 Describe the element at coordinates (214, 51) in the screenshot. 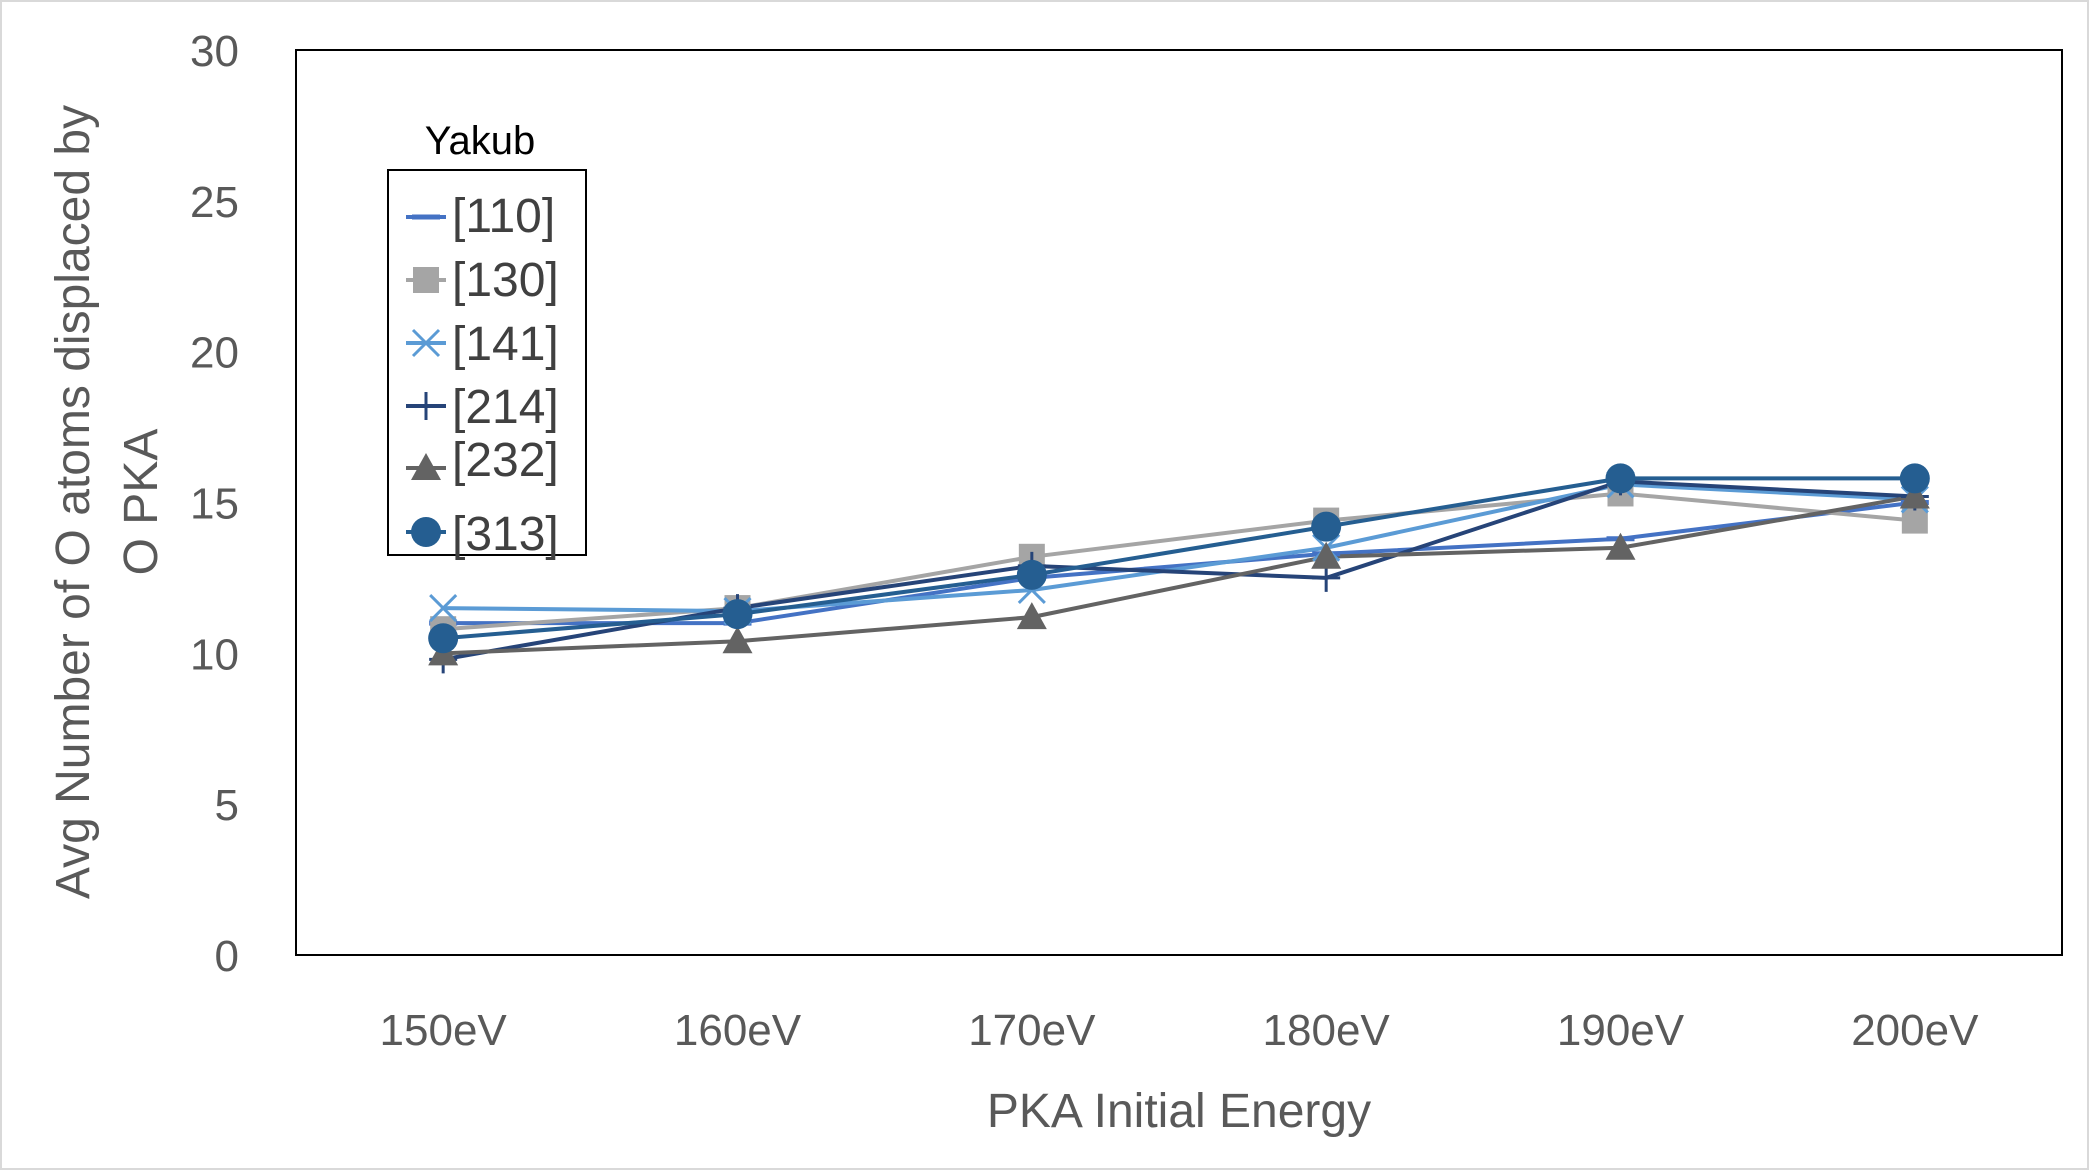

I see `y-tick-label: 30` at that location.